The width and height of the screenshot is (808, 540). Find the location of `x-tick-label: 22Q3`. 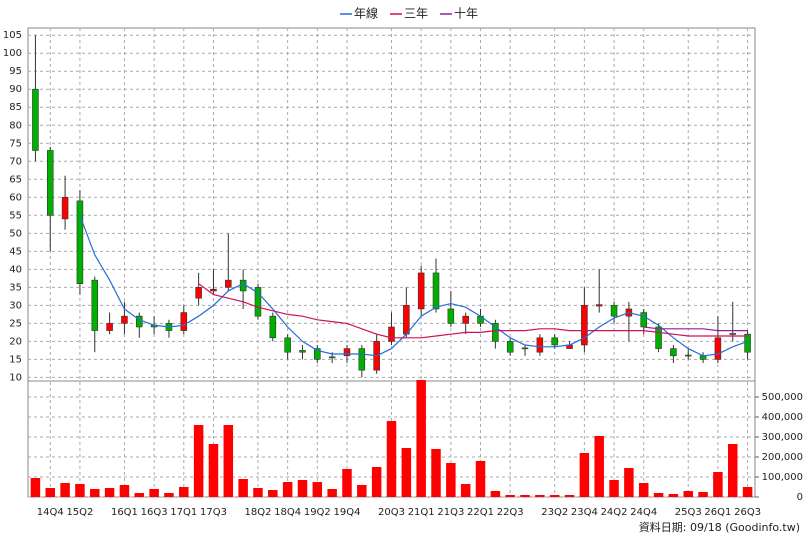

x-tick-label: 22Q3 is located at coordinates (510, 512).